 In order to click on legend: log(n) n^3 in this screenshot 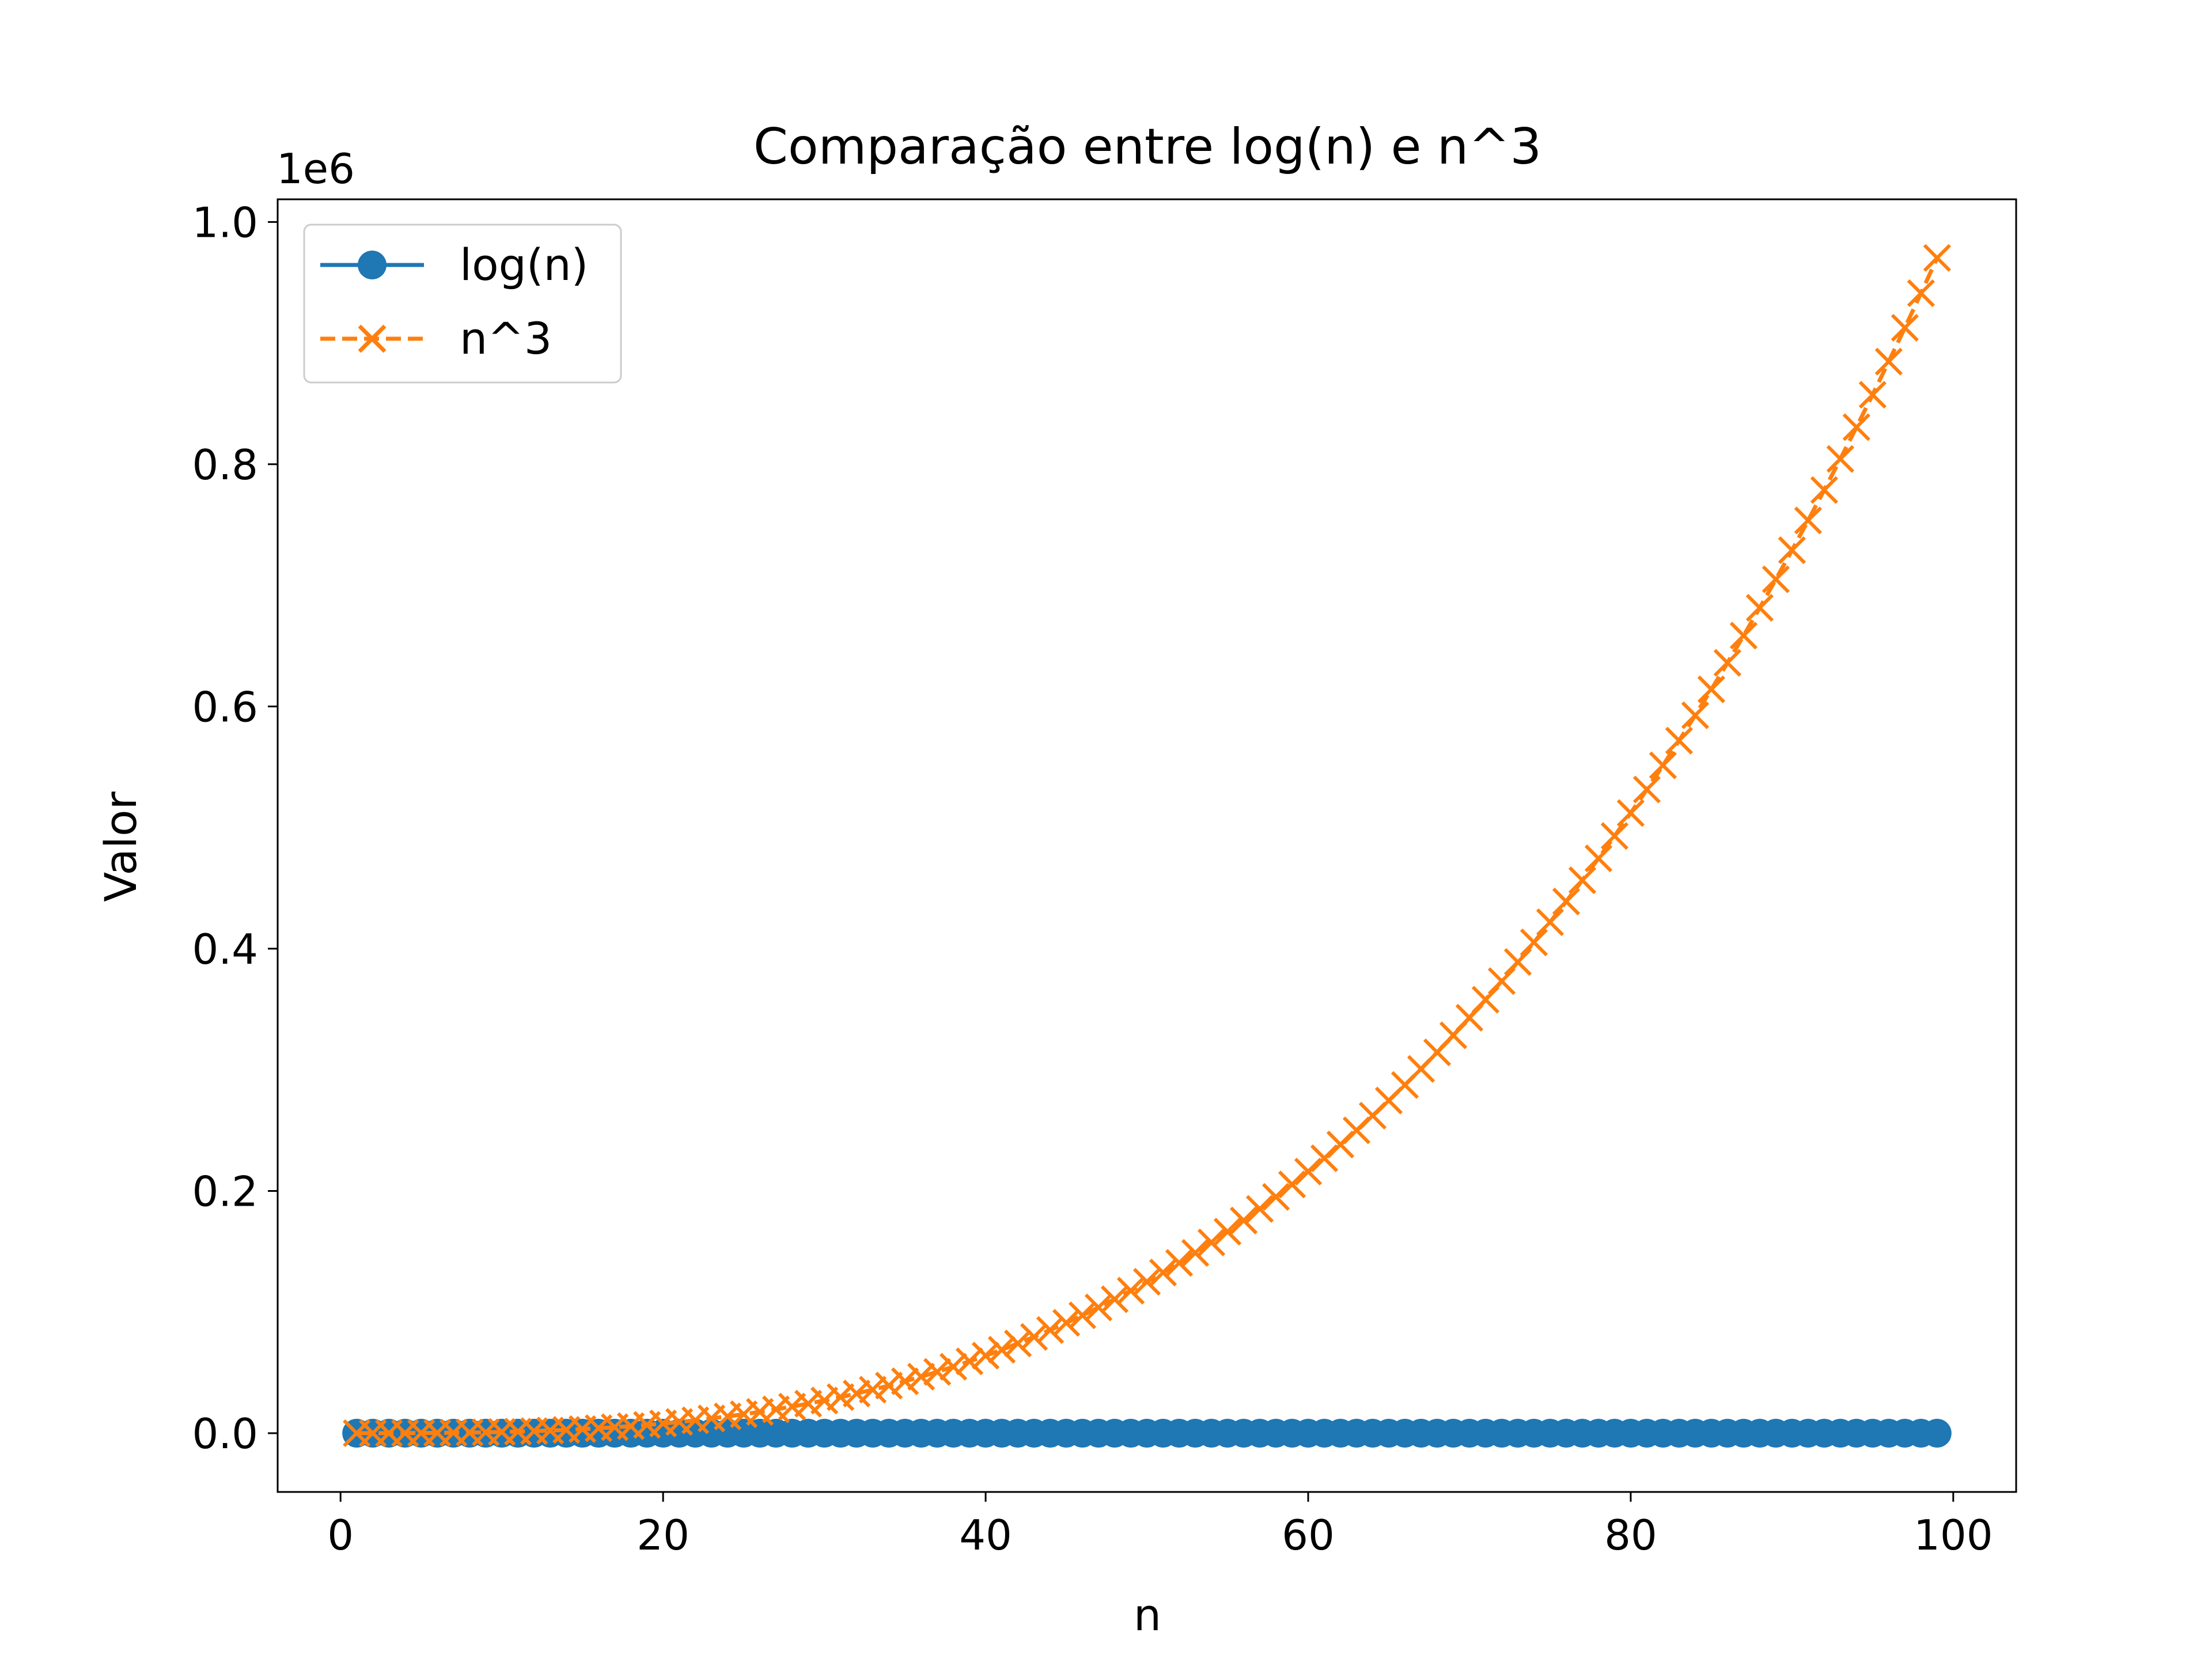, I will do `click(462, 304)`.